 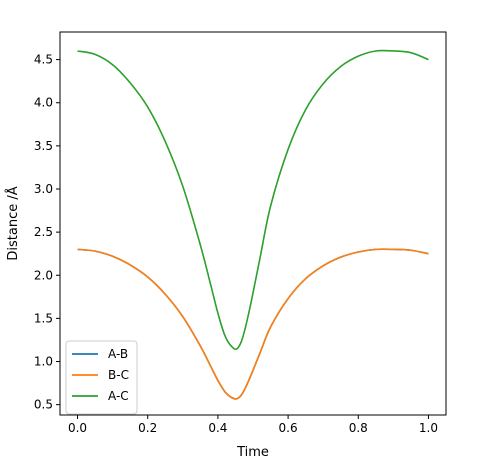 I want to click on legend-label-b-c: B-C, so click(x=118, y=375).